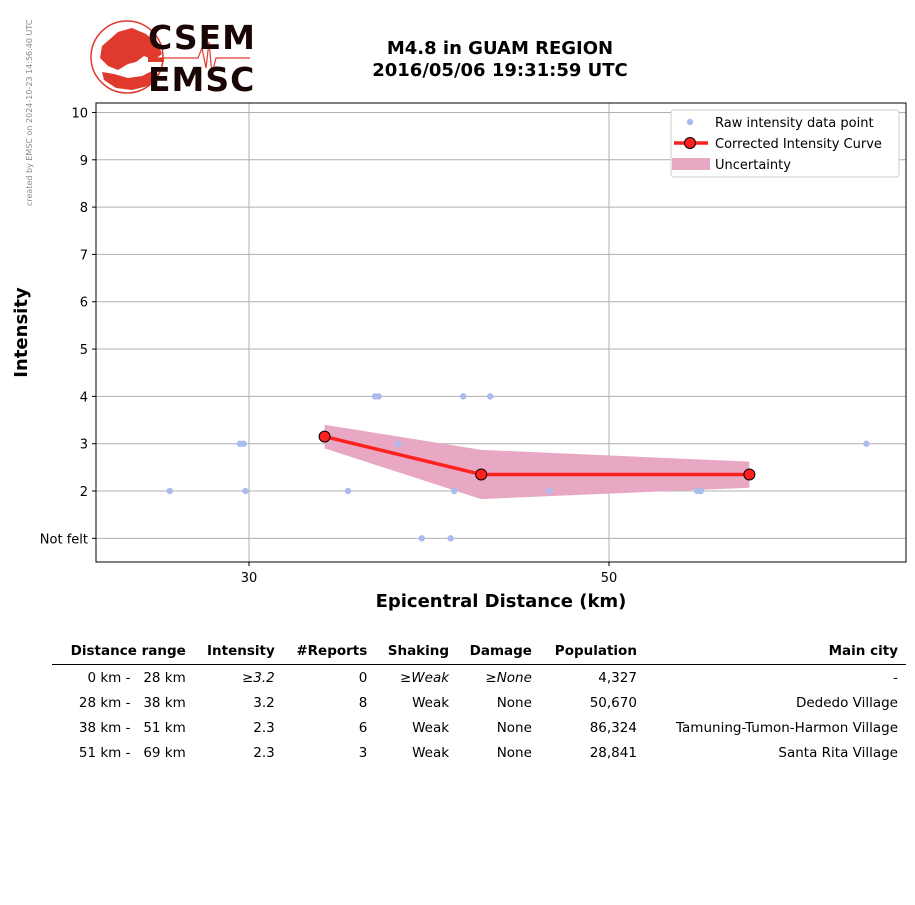  What do you see at coordinates (609, 578) in the screenshot?
I see `x-tick-label: 50` at bounding box center [609, 578].